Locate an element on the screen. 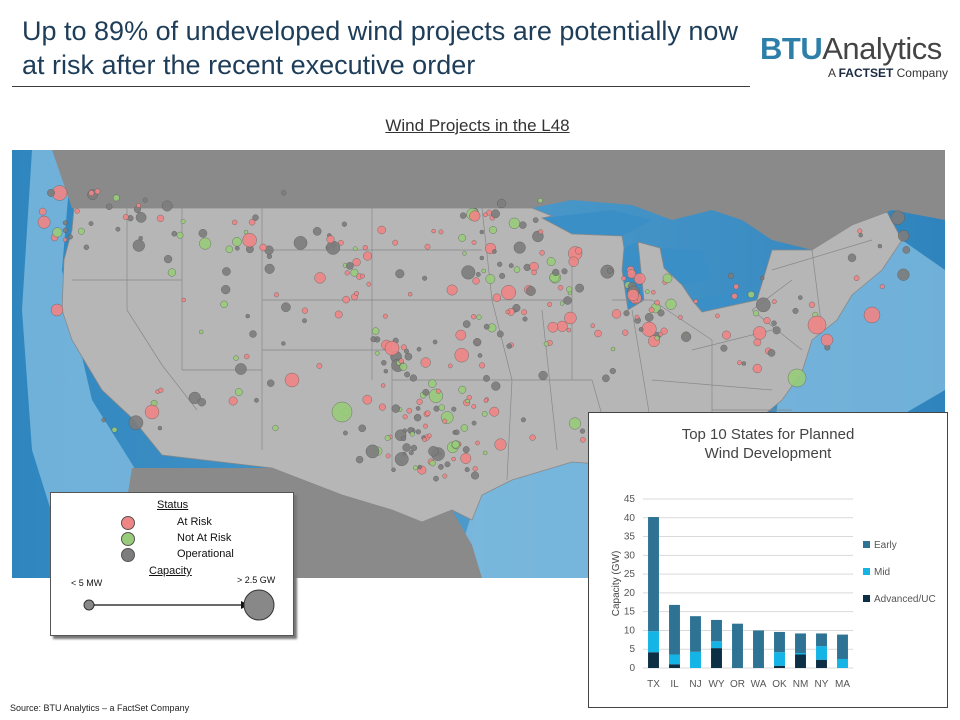 The width and height of the screenshot is (960, 720). x-tick-label: MA is located at coordinates (842, 684).